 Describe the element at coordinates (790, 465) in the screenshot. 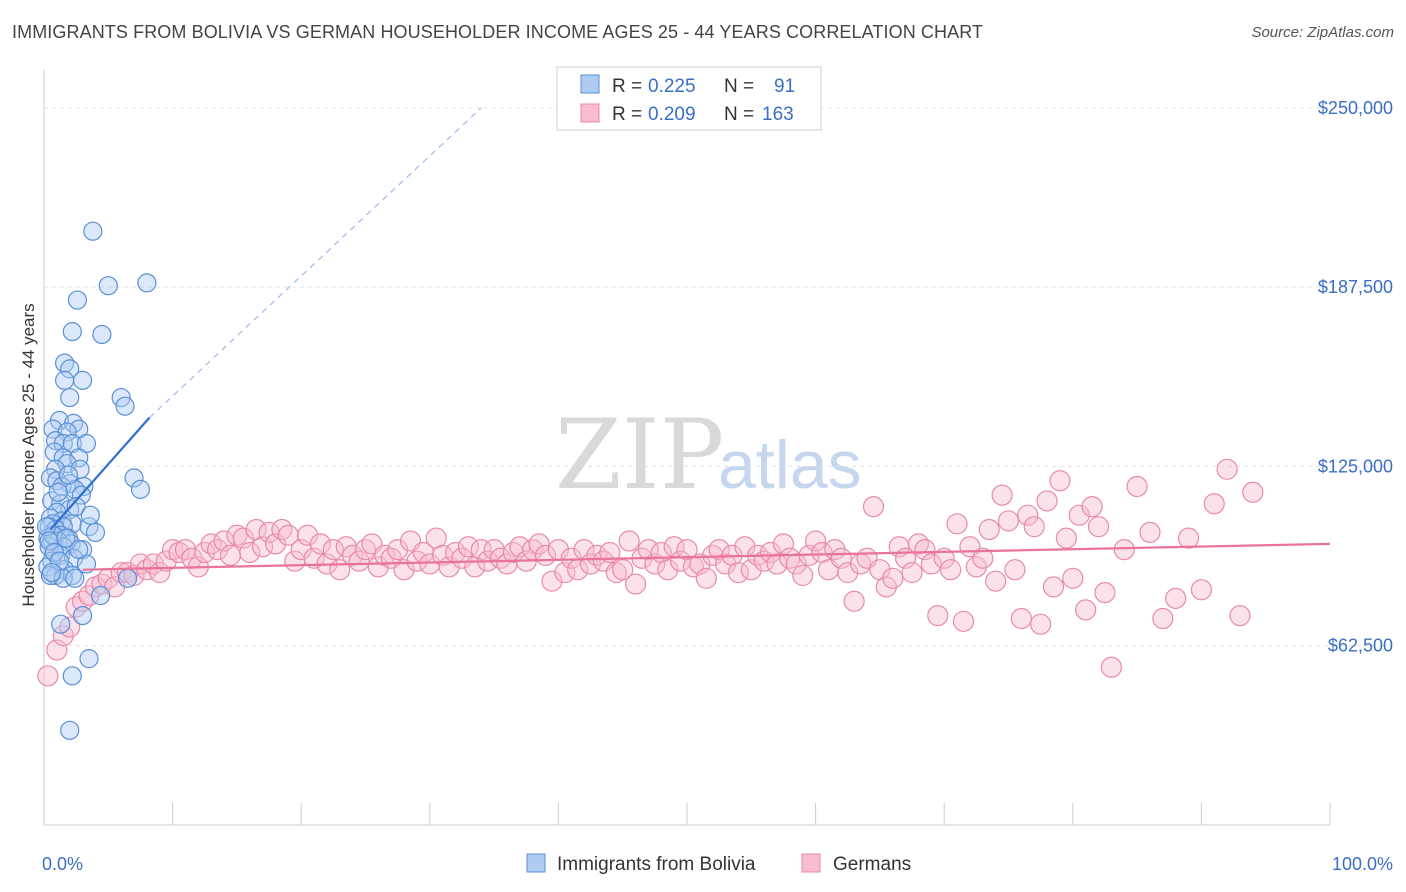

I see `watermark-atlas: atlas` at that location.